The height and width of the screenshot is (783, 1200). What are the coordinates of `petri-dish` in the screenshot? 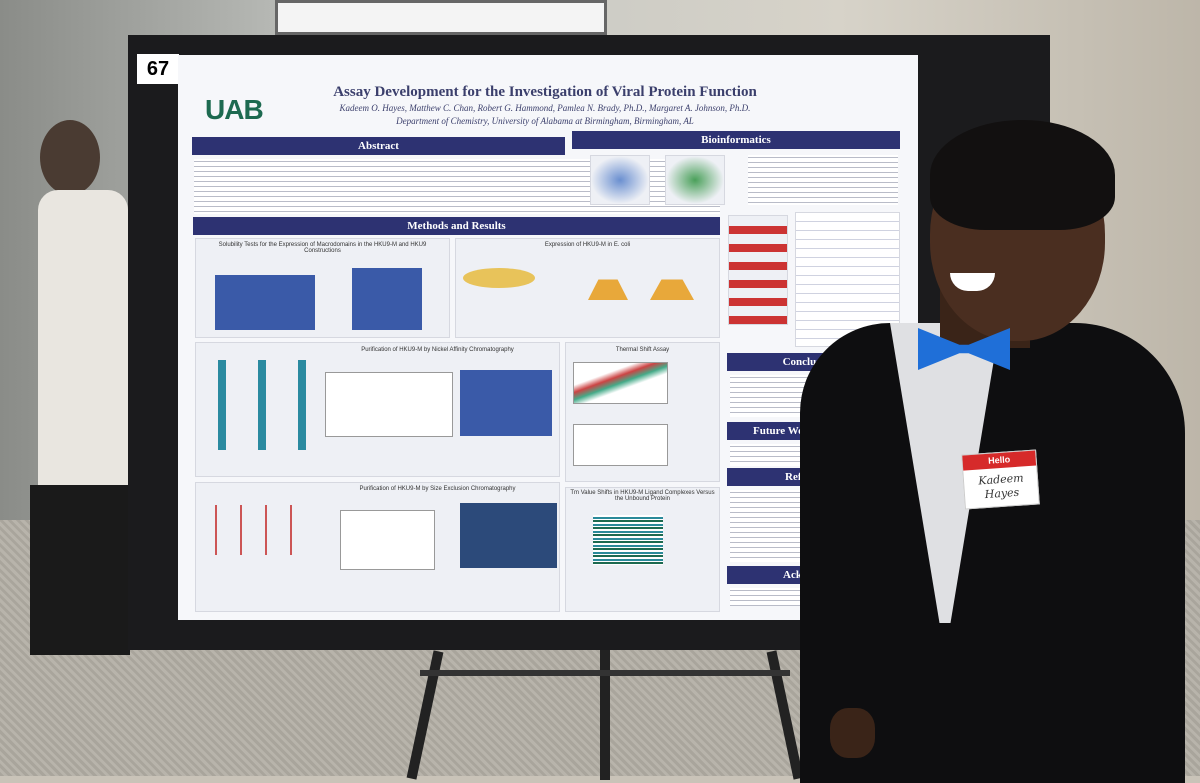 It's located at (499, 278).